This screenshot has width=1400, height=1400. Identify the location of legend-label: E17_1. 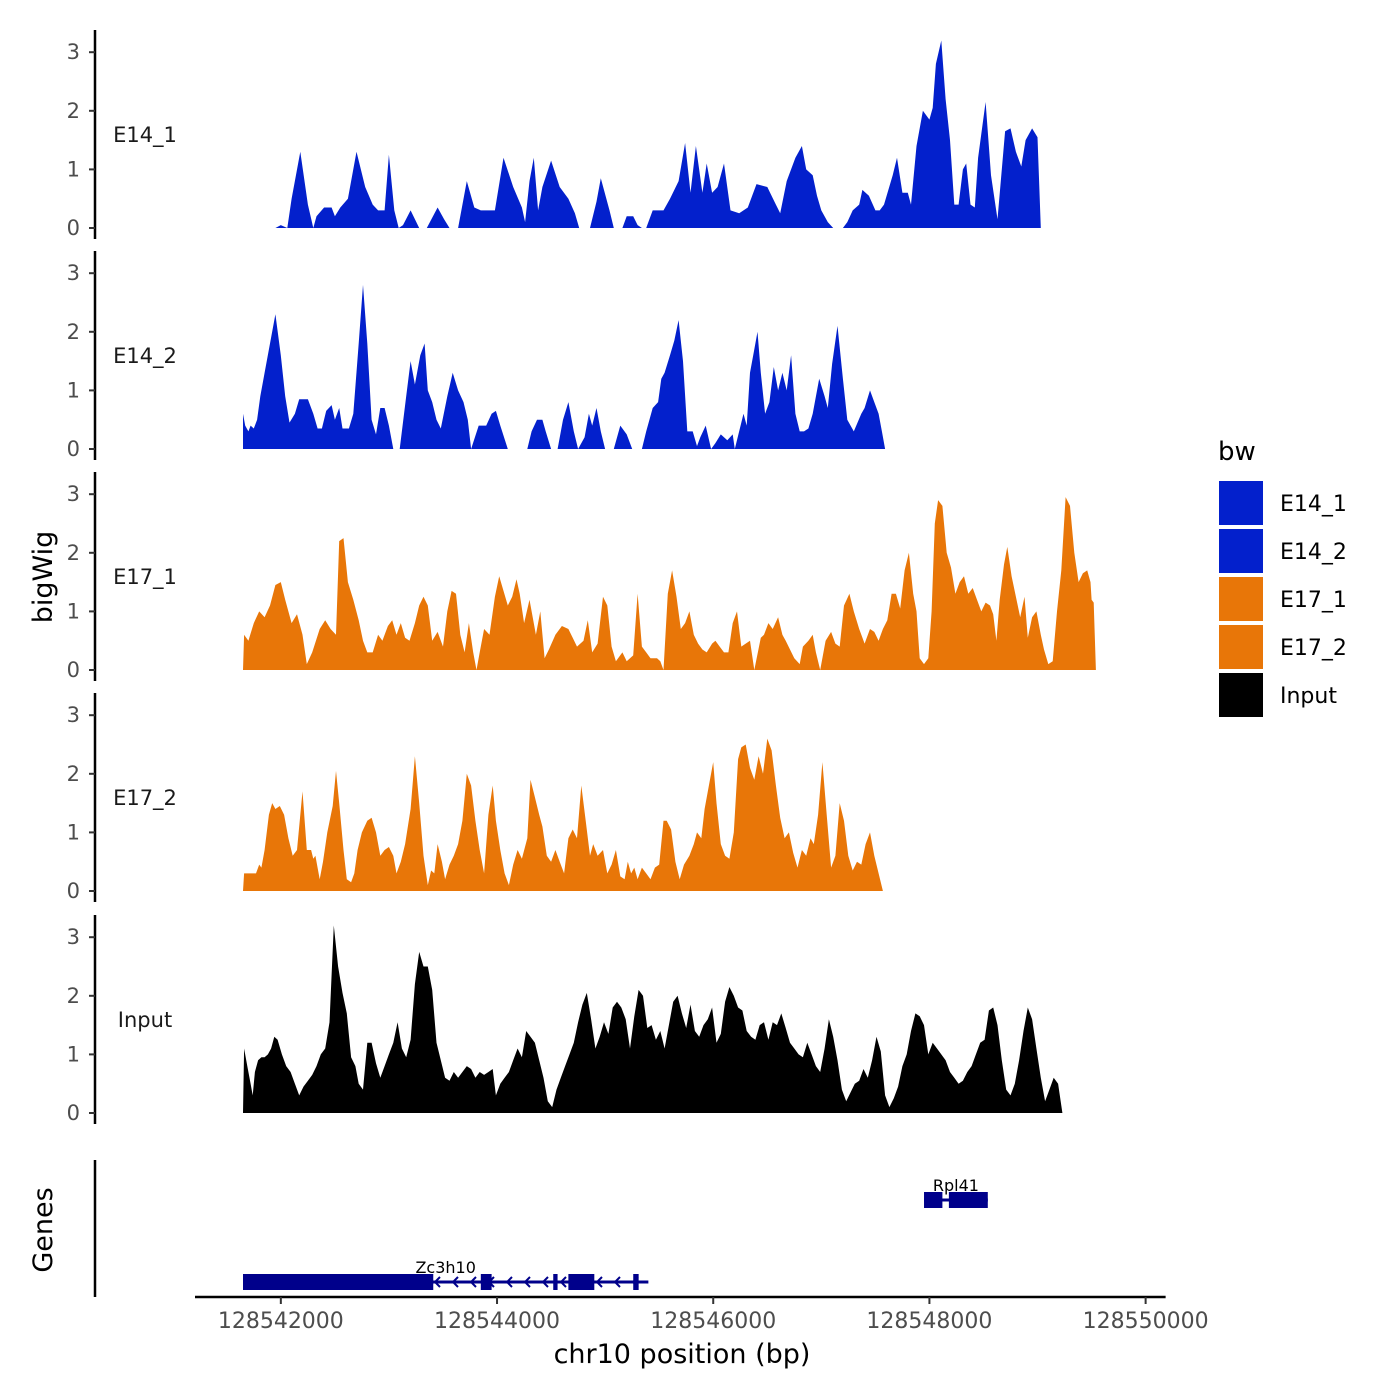
(1313, 600).